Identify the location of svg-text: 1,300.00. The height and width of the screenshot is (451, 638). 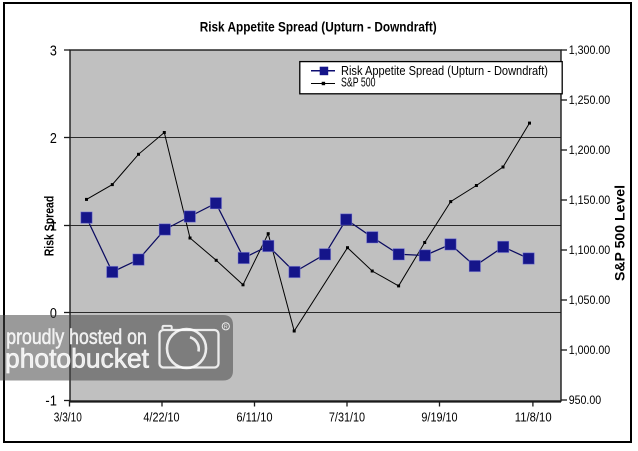
(590, 51).